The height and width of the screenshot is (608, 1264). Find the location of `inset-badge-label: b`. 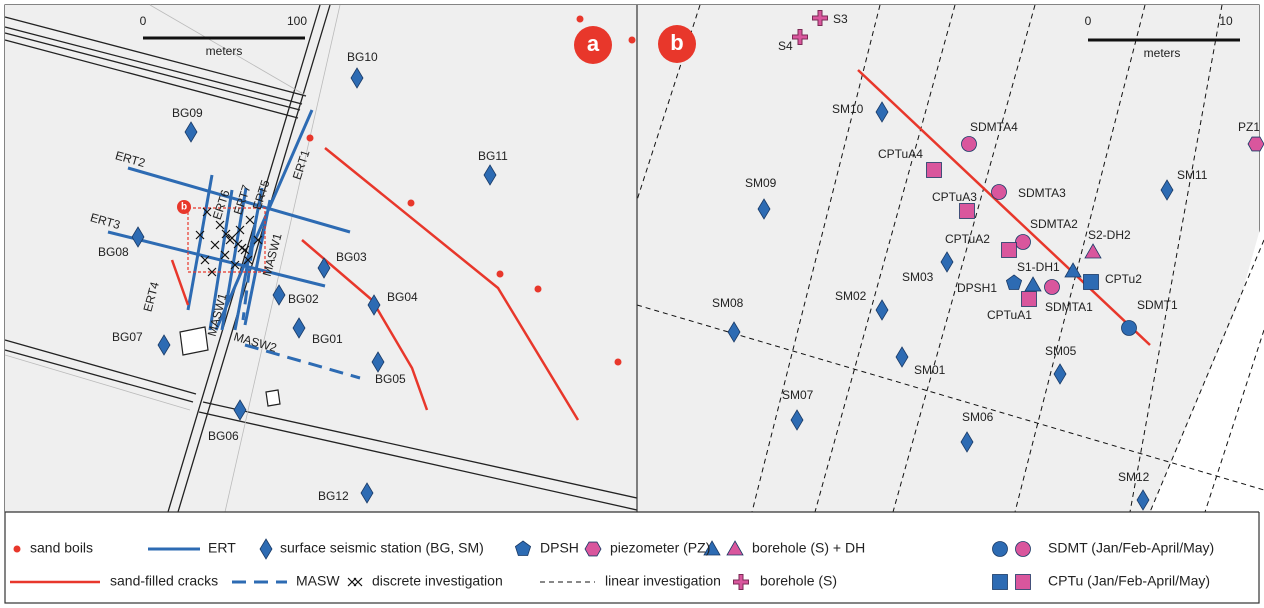

inset-badge-label: b is located at coordinates (184, 207).